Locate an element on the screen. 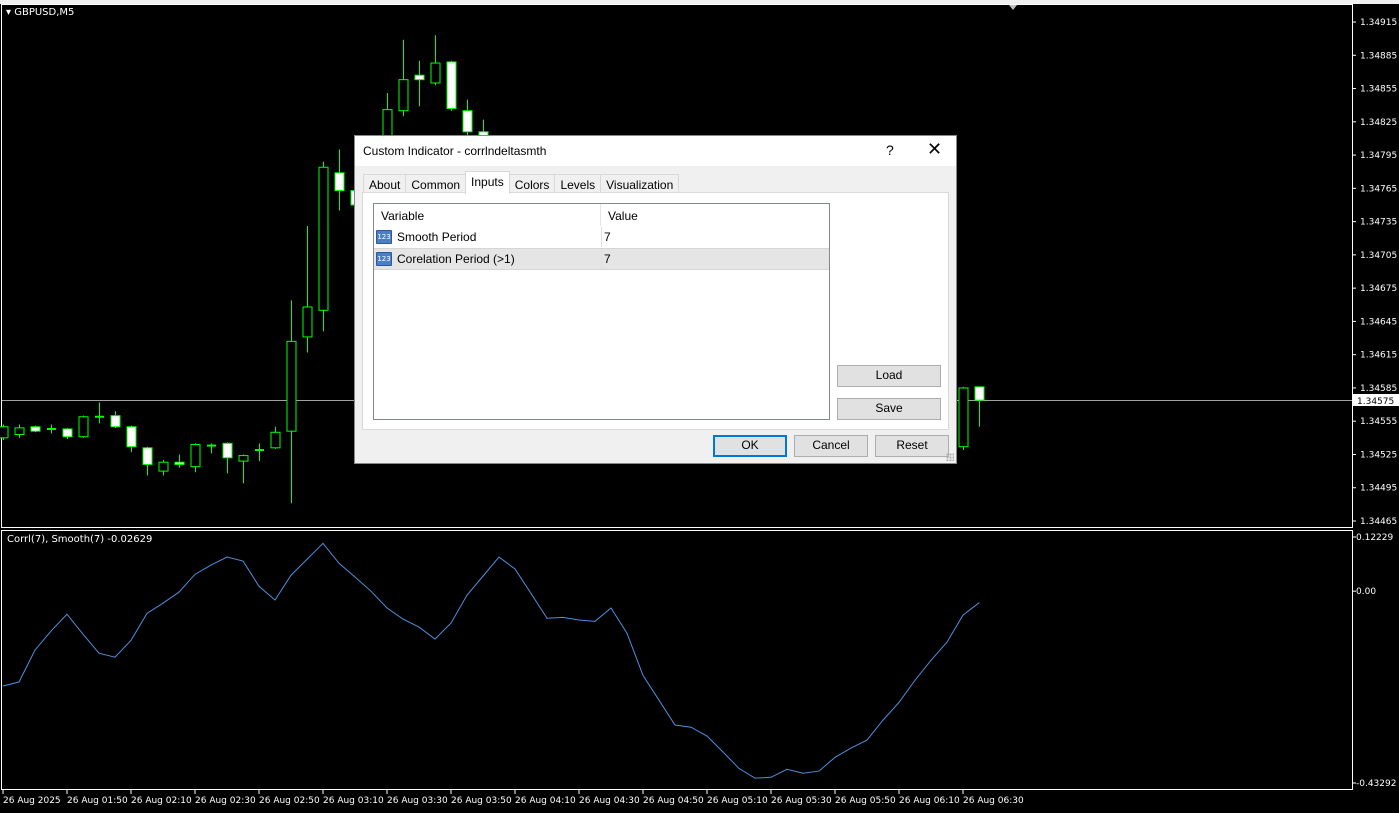 This screenshot has width=1399, height=813. dialog-titlebar: Custom Indicator - corrlndeltasmth ? ✕ is located at coordinates (655, 151).